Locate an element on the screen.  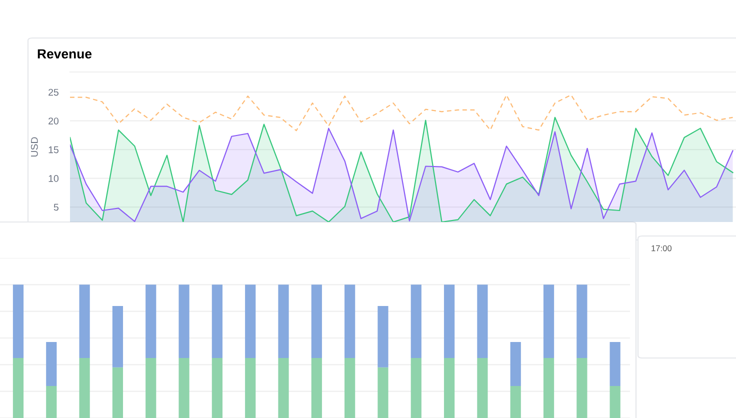
chart-title: Revenue is located at coordinates (65, 54).